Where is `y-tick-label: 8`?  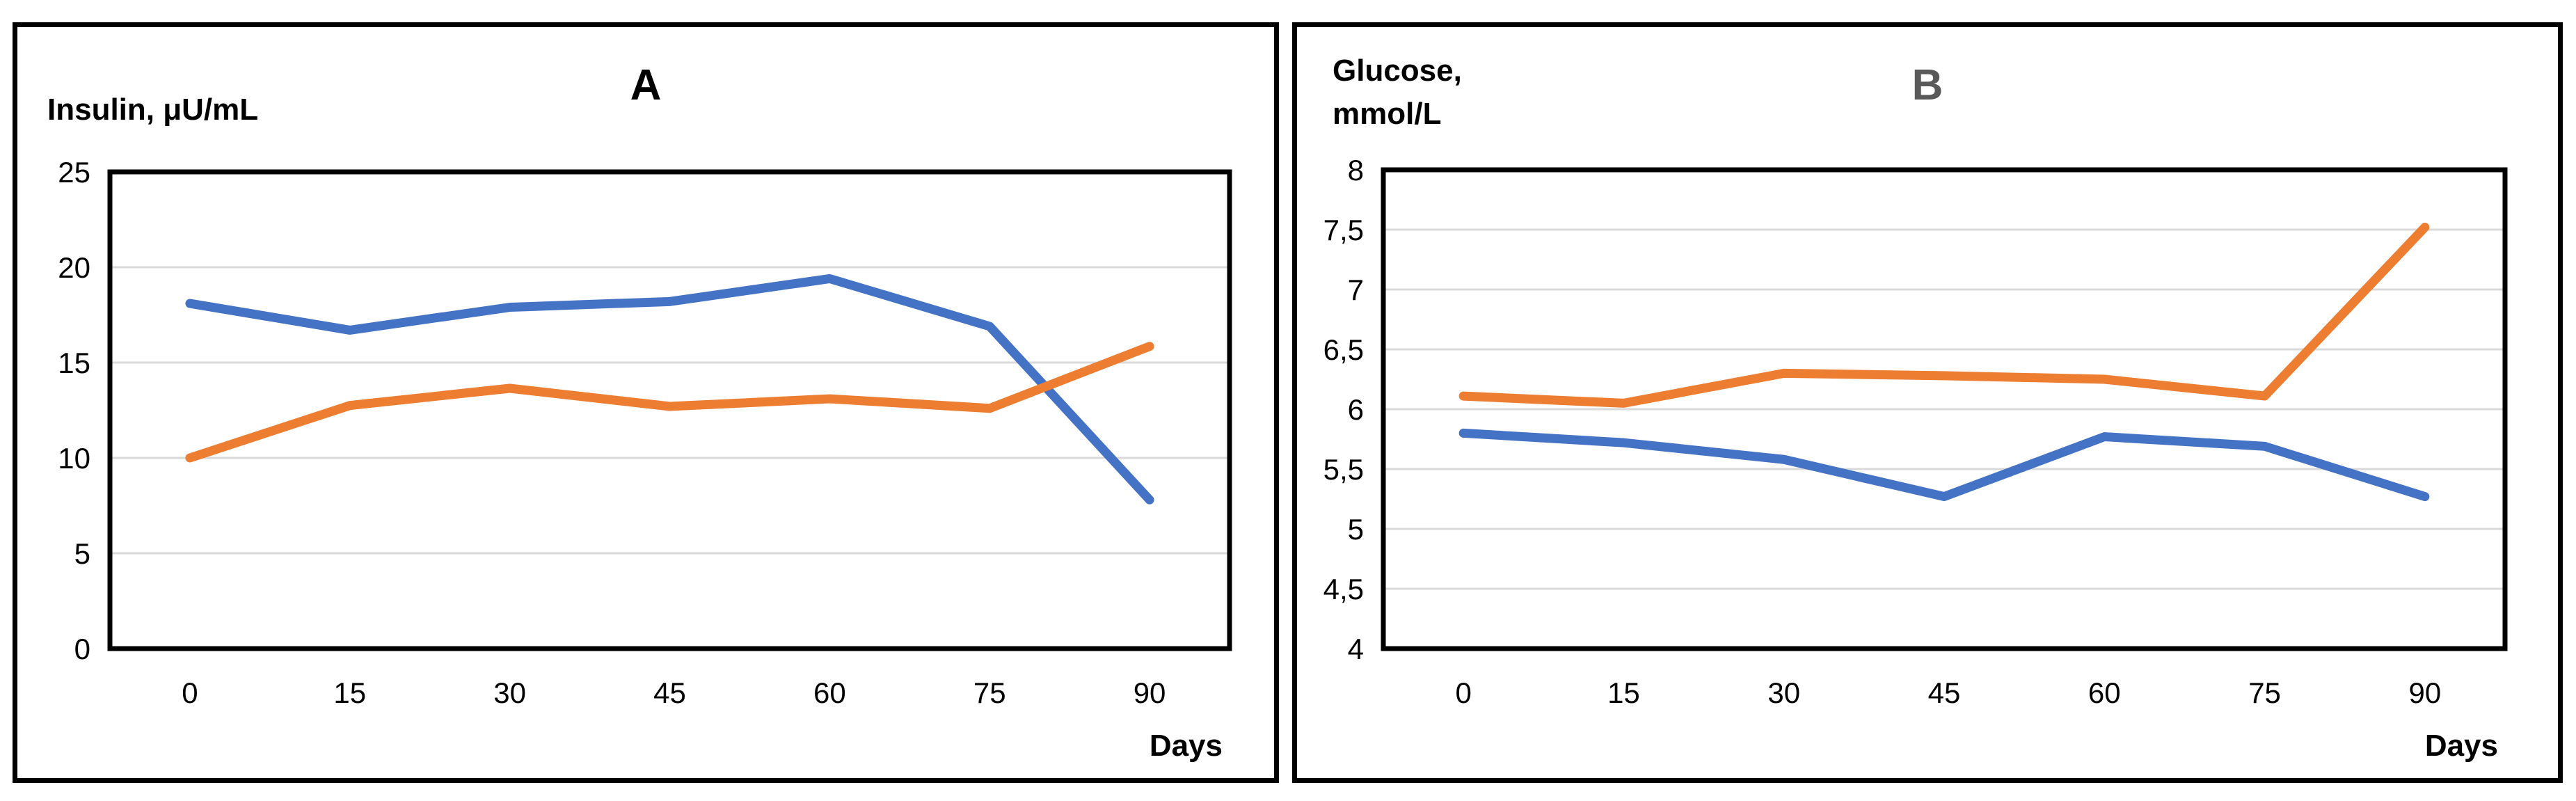
y-tick-label: 8 is located at coordinates (1356, 170).